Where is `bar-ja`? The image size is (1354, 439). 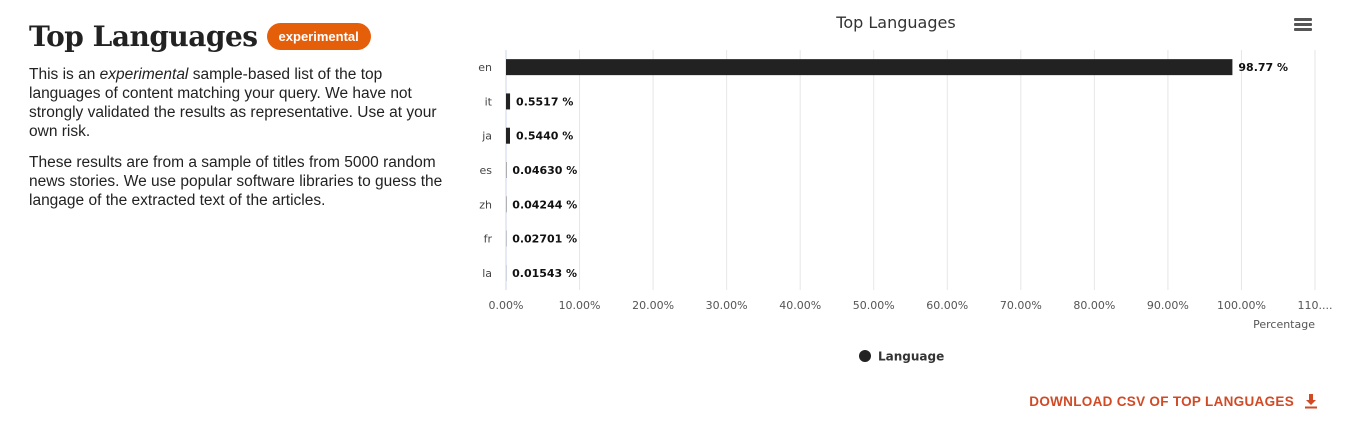 bar-ja is located at coordinates (508, 135).